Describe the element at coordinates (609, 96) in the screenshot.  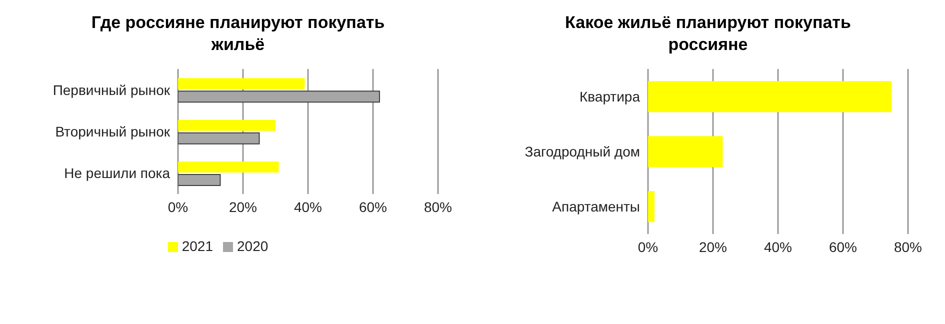
I see `y-tick-label: Квартира` at that location.